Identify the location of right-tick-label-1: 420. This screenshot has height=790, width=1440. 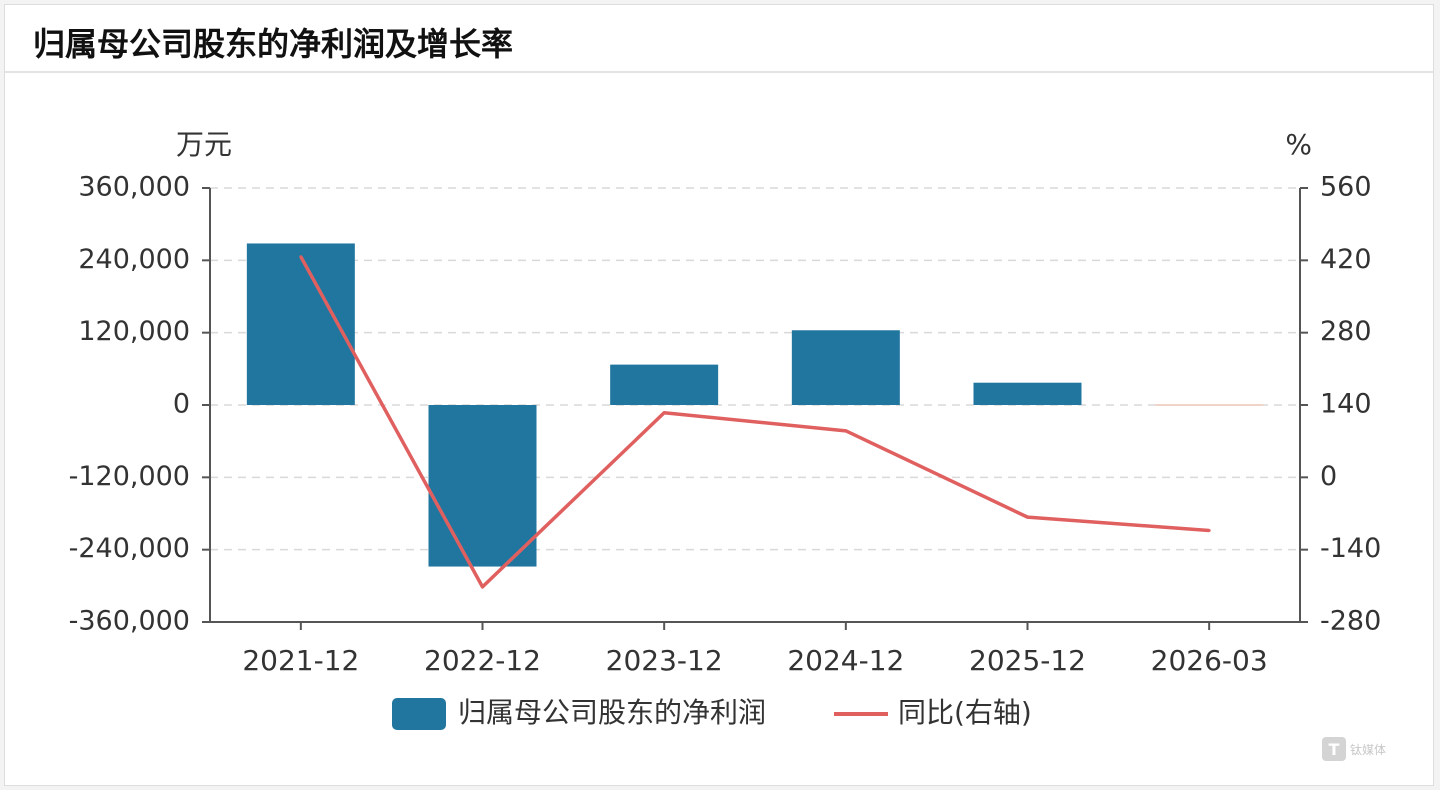
(1346, 259).